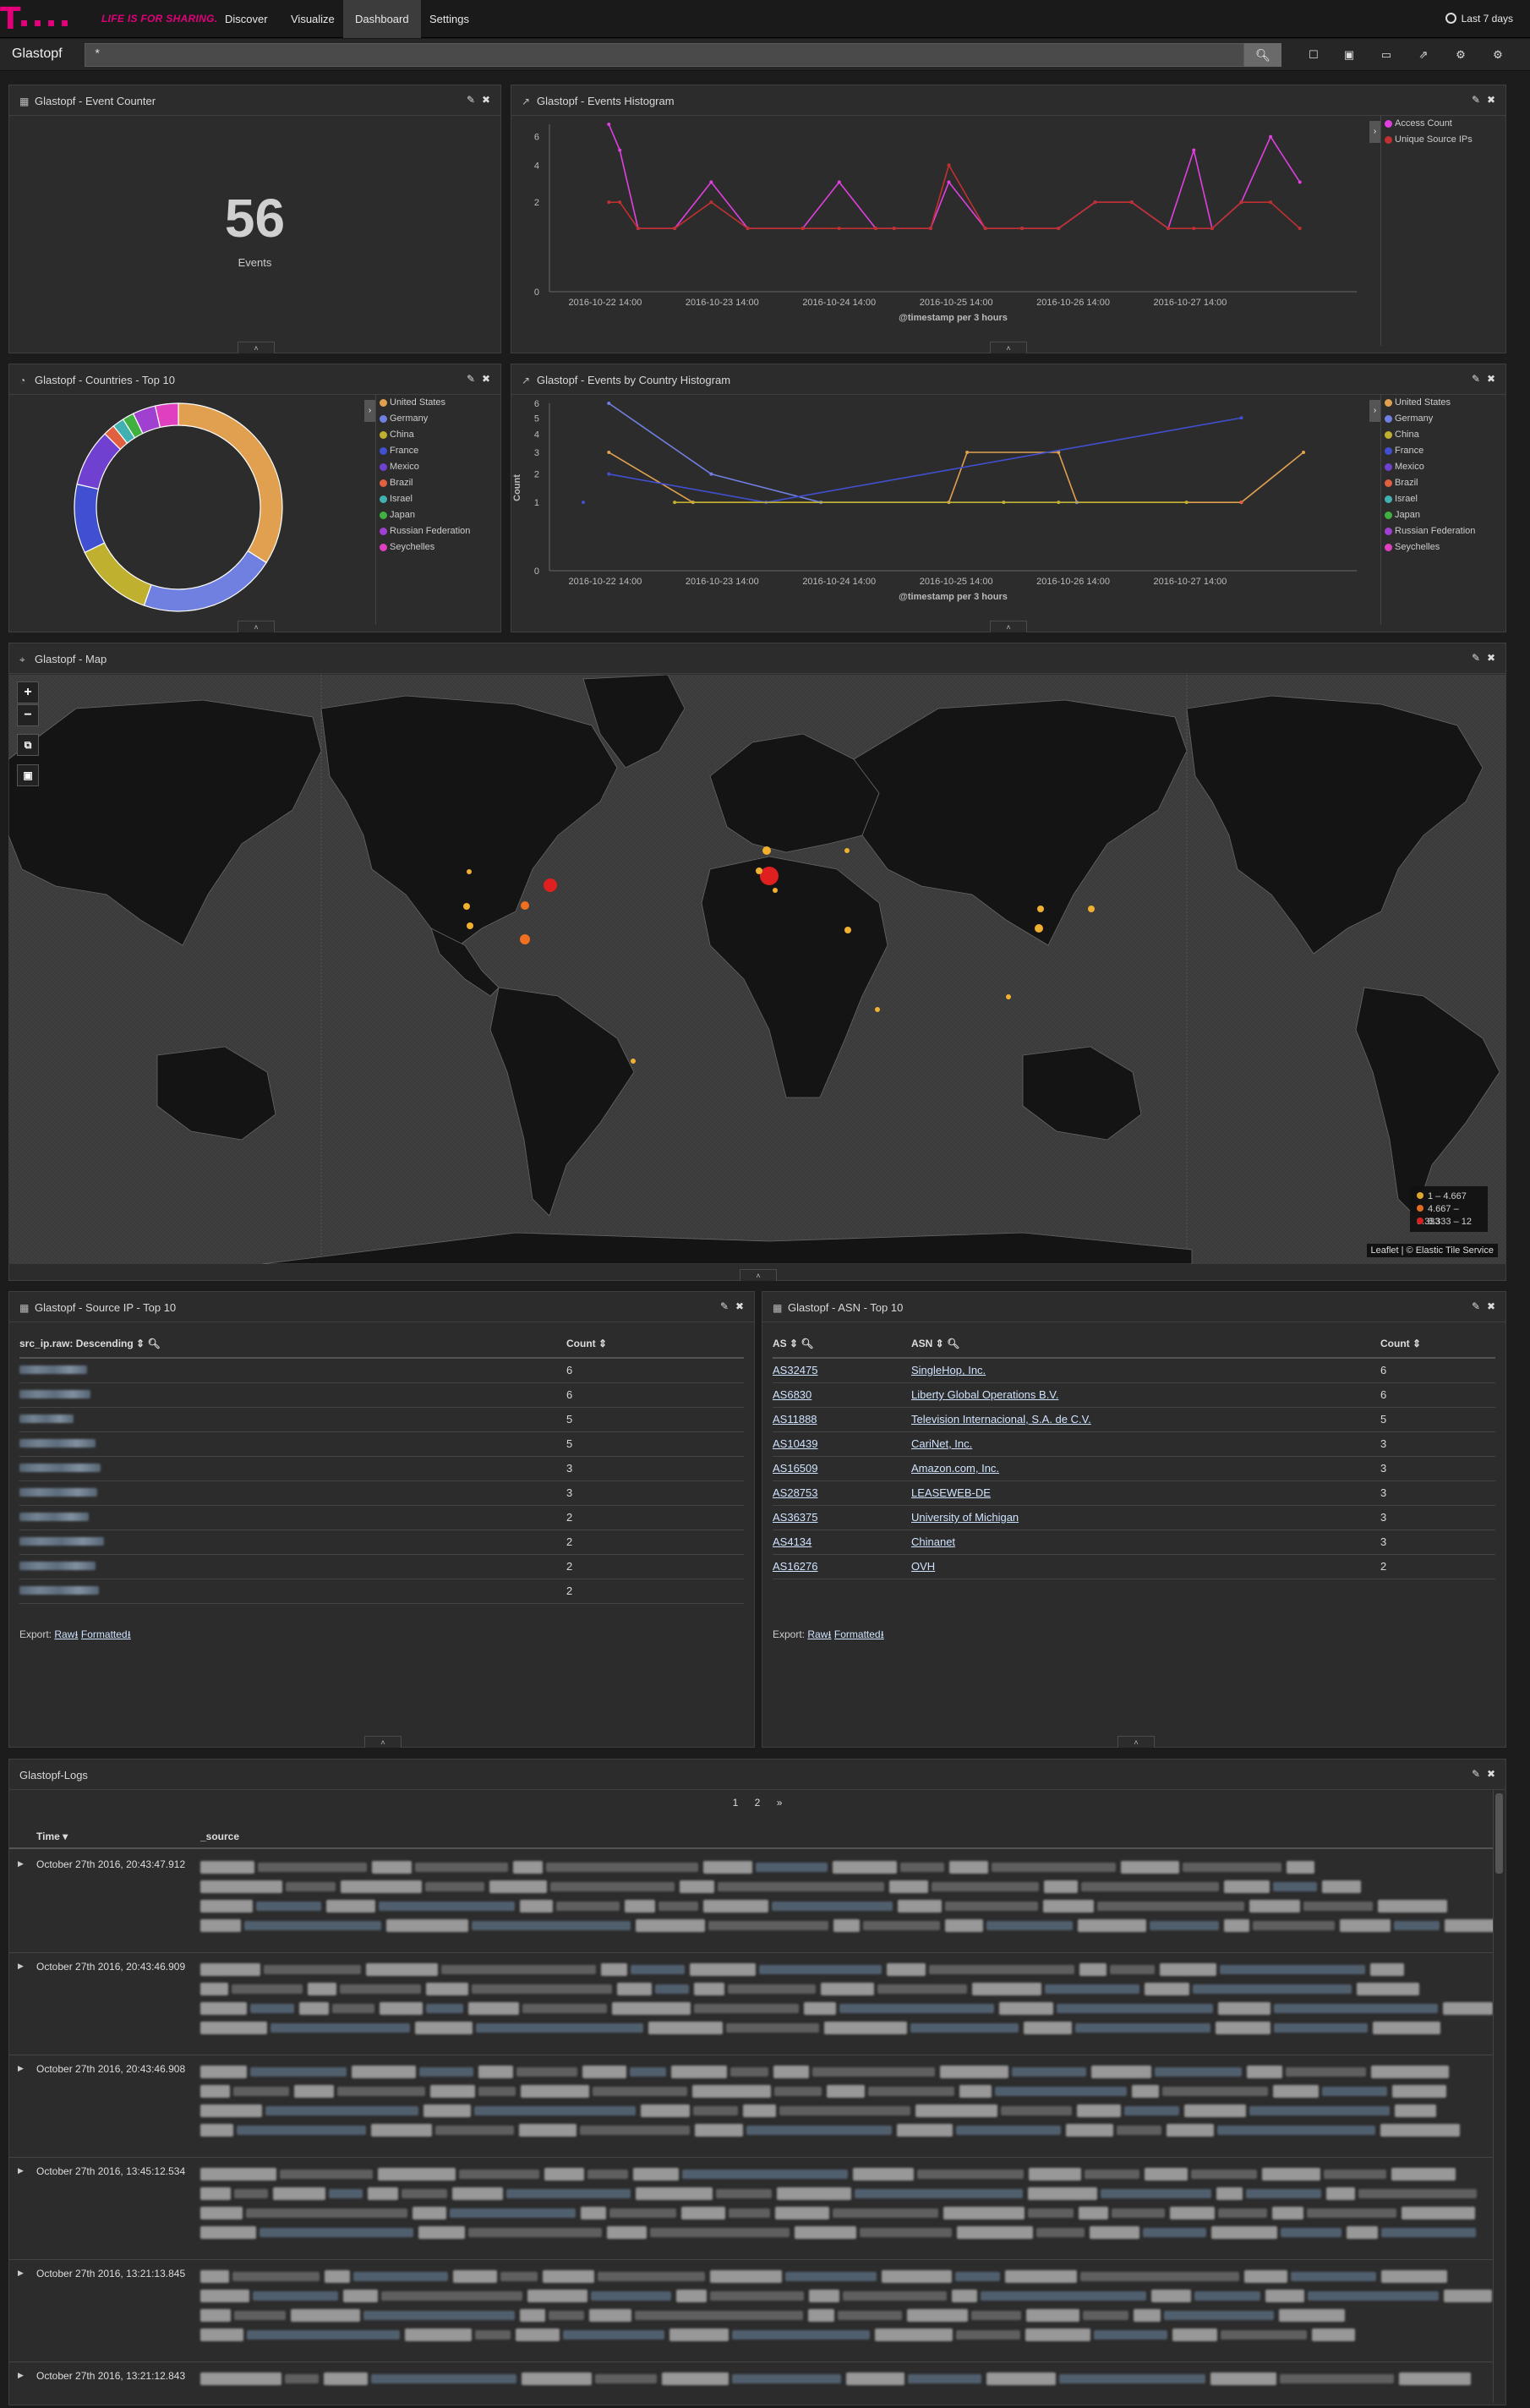 The width and height of the screenshot is (1530, 2408). I want to click on zoom-out-button: −, so click(28, 715).